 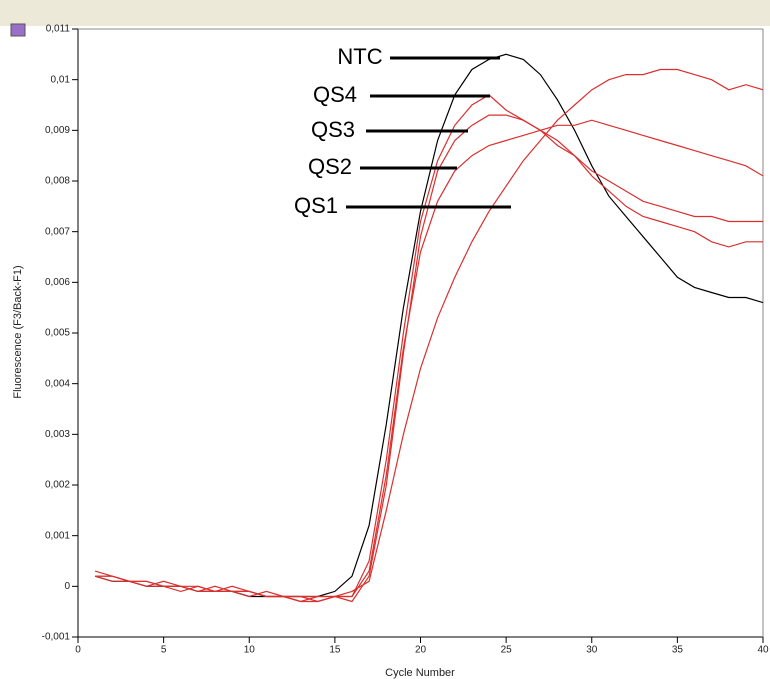 I want to click on series-annotation: QS2, so click(x=330, y=166).